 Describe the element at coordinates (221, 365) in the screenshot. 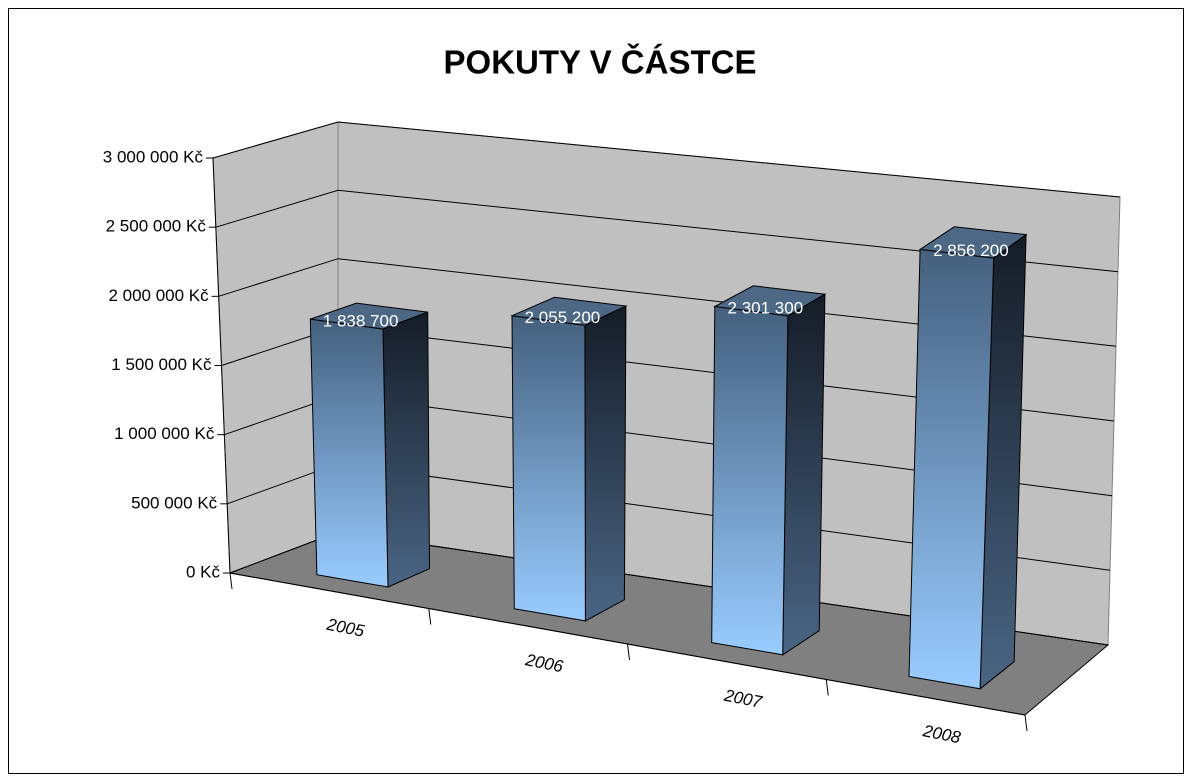

I see `y-axis` at that location.